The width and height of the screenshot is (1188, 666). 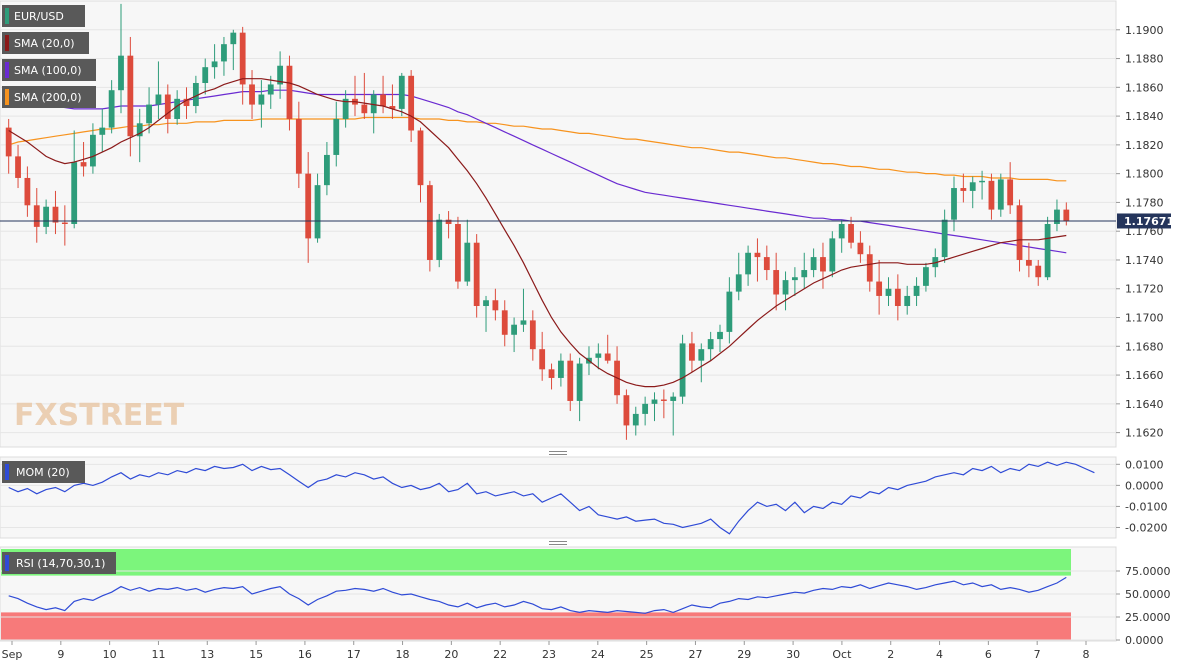 I want to click on price-tick-label: 1.1900, so click(x=1144, y=30).